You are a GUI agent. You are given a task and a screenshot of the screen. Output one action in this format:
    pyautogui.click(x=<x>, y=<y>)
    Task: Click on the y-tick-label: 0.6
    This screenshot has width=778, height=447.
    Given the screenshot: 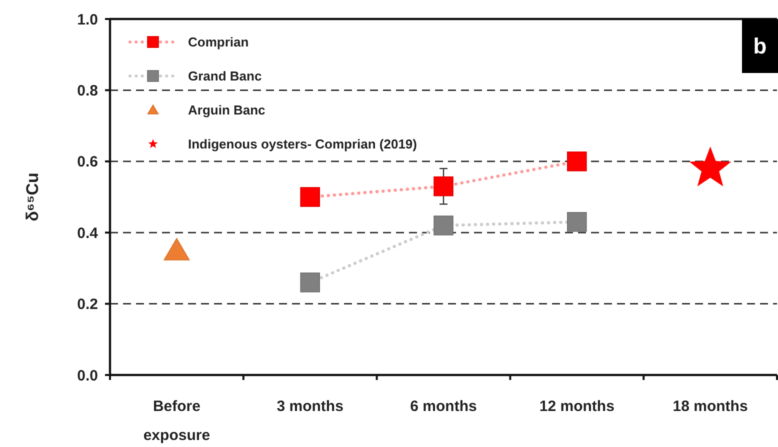 What is the action you would take?
    pyautogui.click(x=87, y=162)
    